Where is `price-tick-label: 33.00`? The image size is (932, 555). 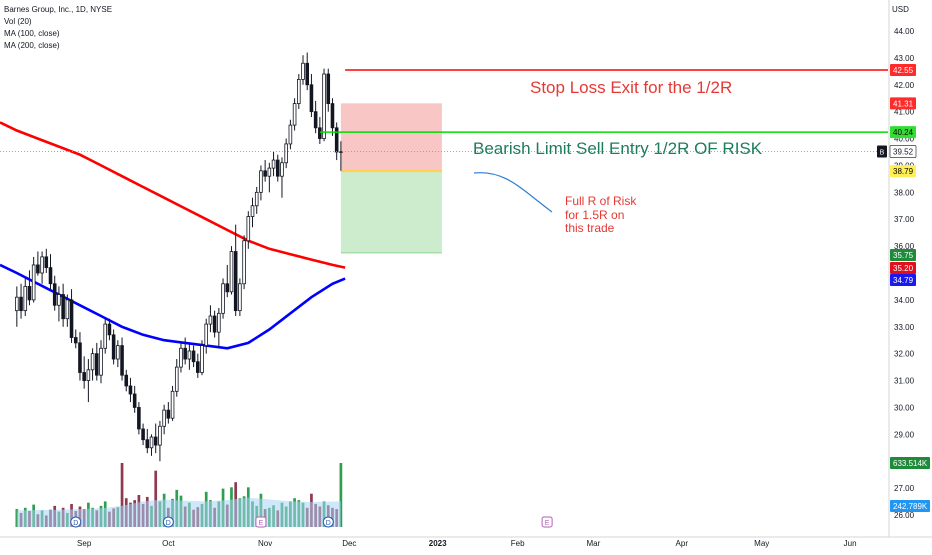 price-tick-label: 33.00 is located at coordinates (904, 327).